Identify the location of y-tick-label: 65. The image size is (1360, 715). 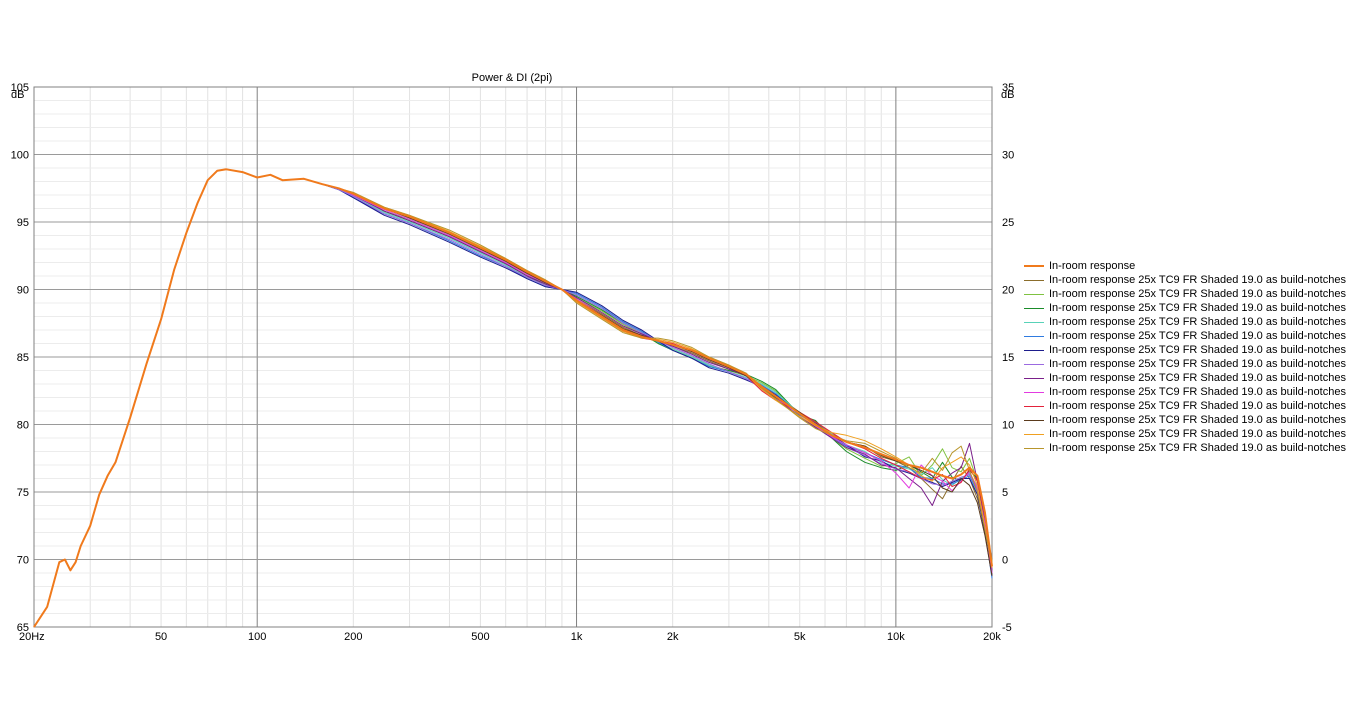
(23, 628).